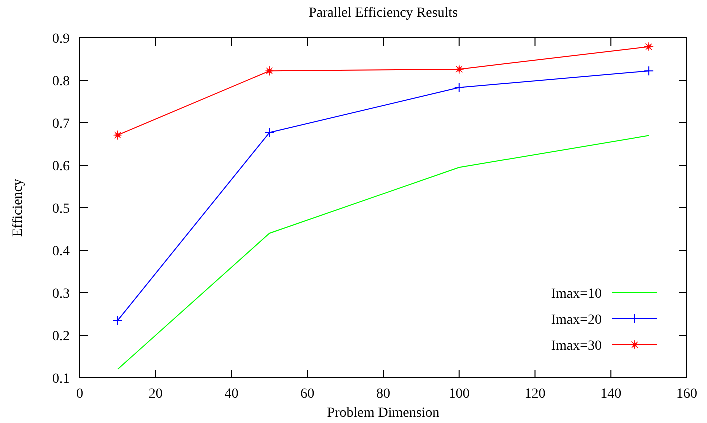  What do you see at coordinates (231, 394) in the screenshot?
I see `x-tick-label: 40` at bounding box center [231, 394].